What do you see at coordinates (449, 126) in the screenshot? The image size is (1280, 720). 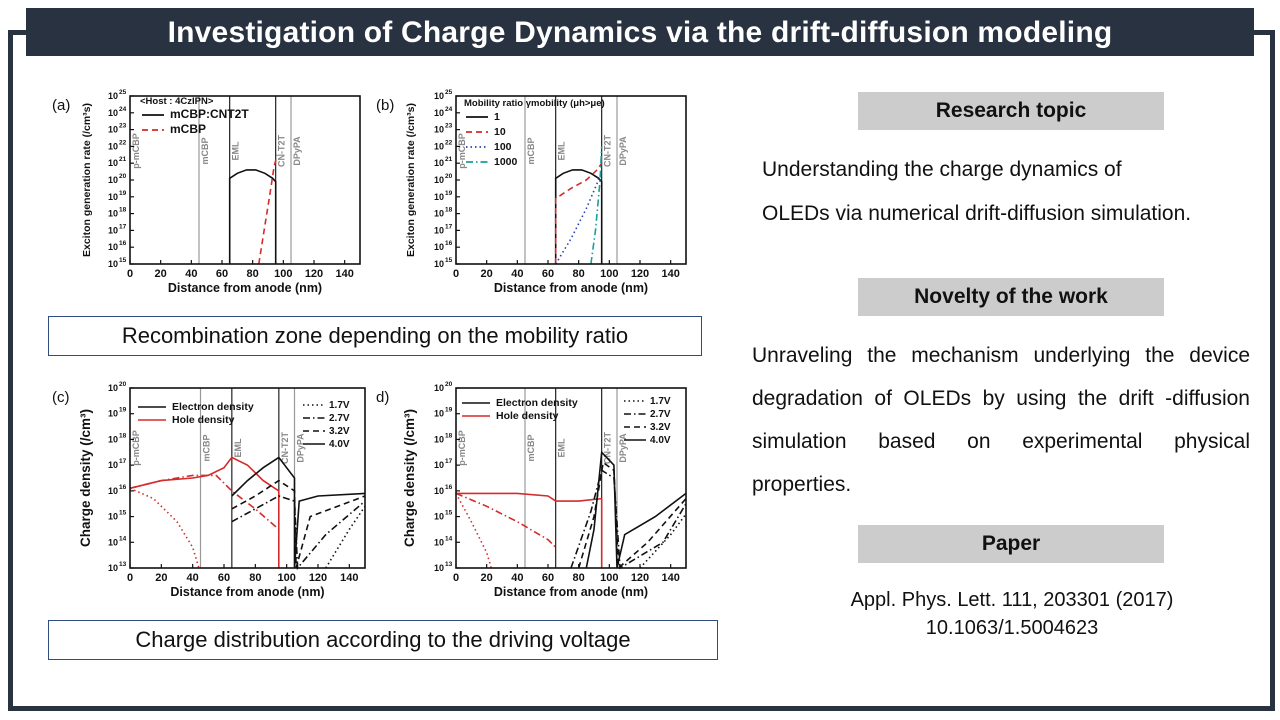 I see `y-tick-exponent: 23` at bounding box center [449, 126].